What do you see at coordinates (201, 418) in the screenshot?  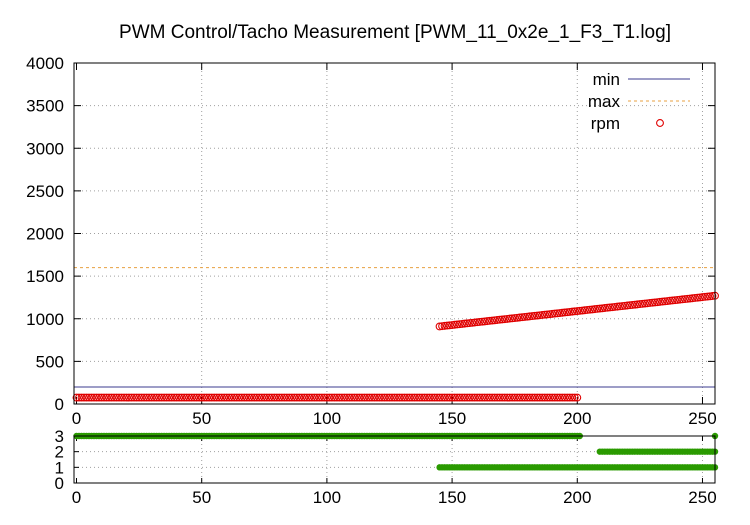 I see `x-tick-label: 50` at bounding box center [201, 418].